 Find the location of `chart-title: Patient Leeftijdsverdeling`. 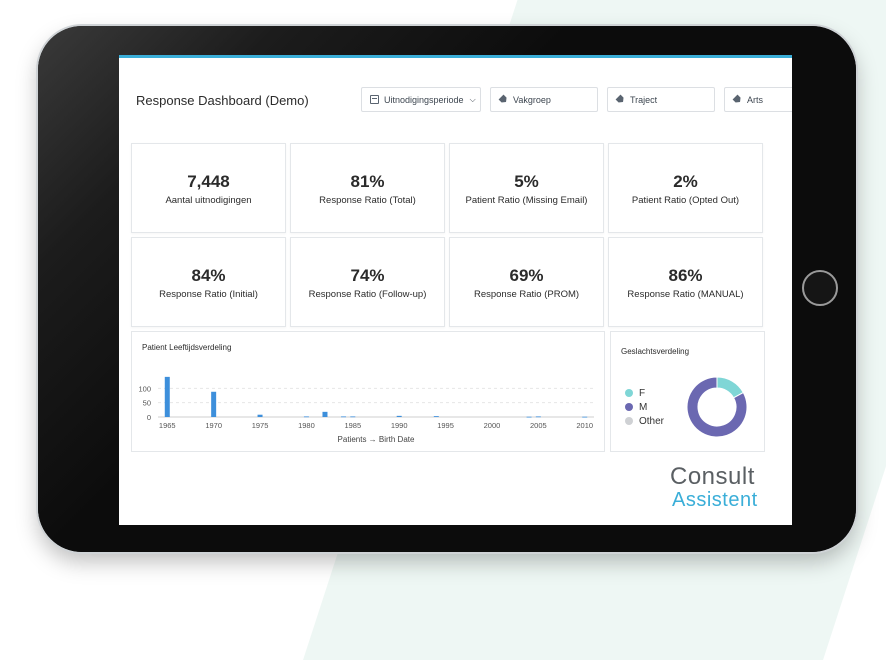

chart-title: Patient Leeftijdsverdeling is located at coordinates (187, 347).